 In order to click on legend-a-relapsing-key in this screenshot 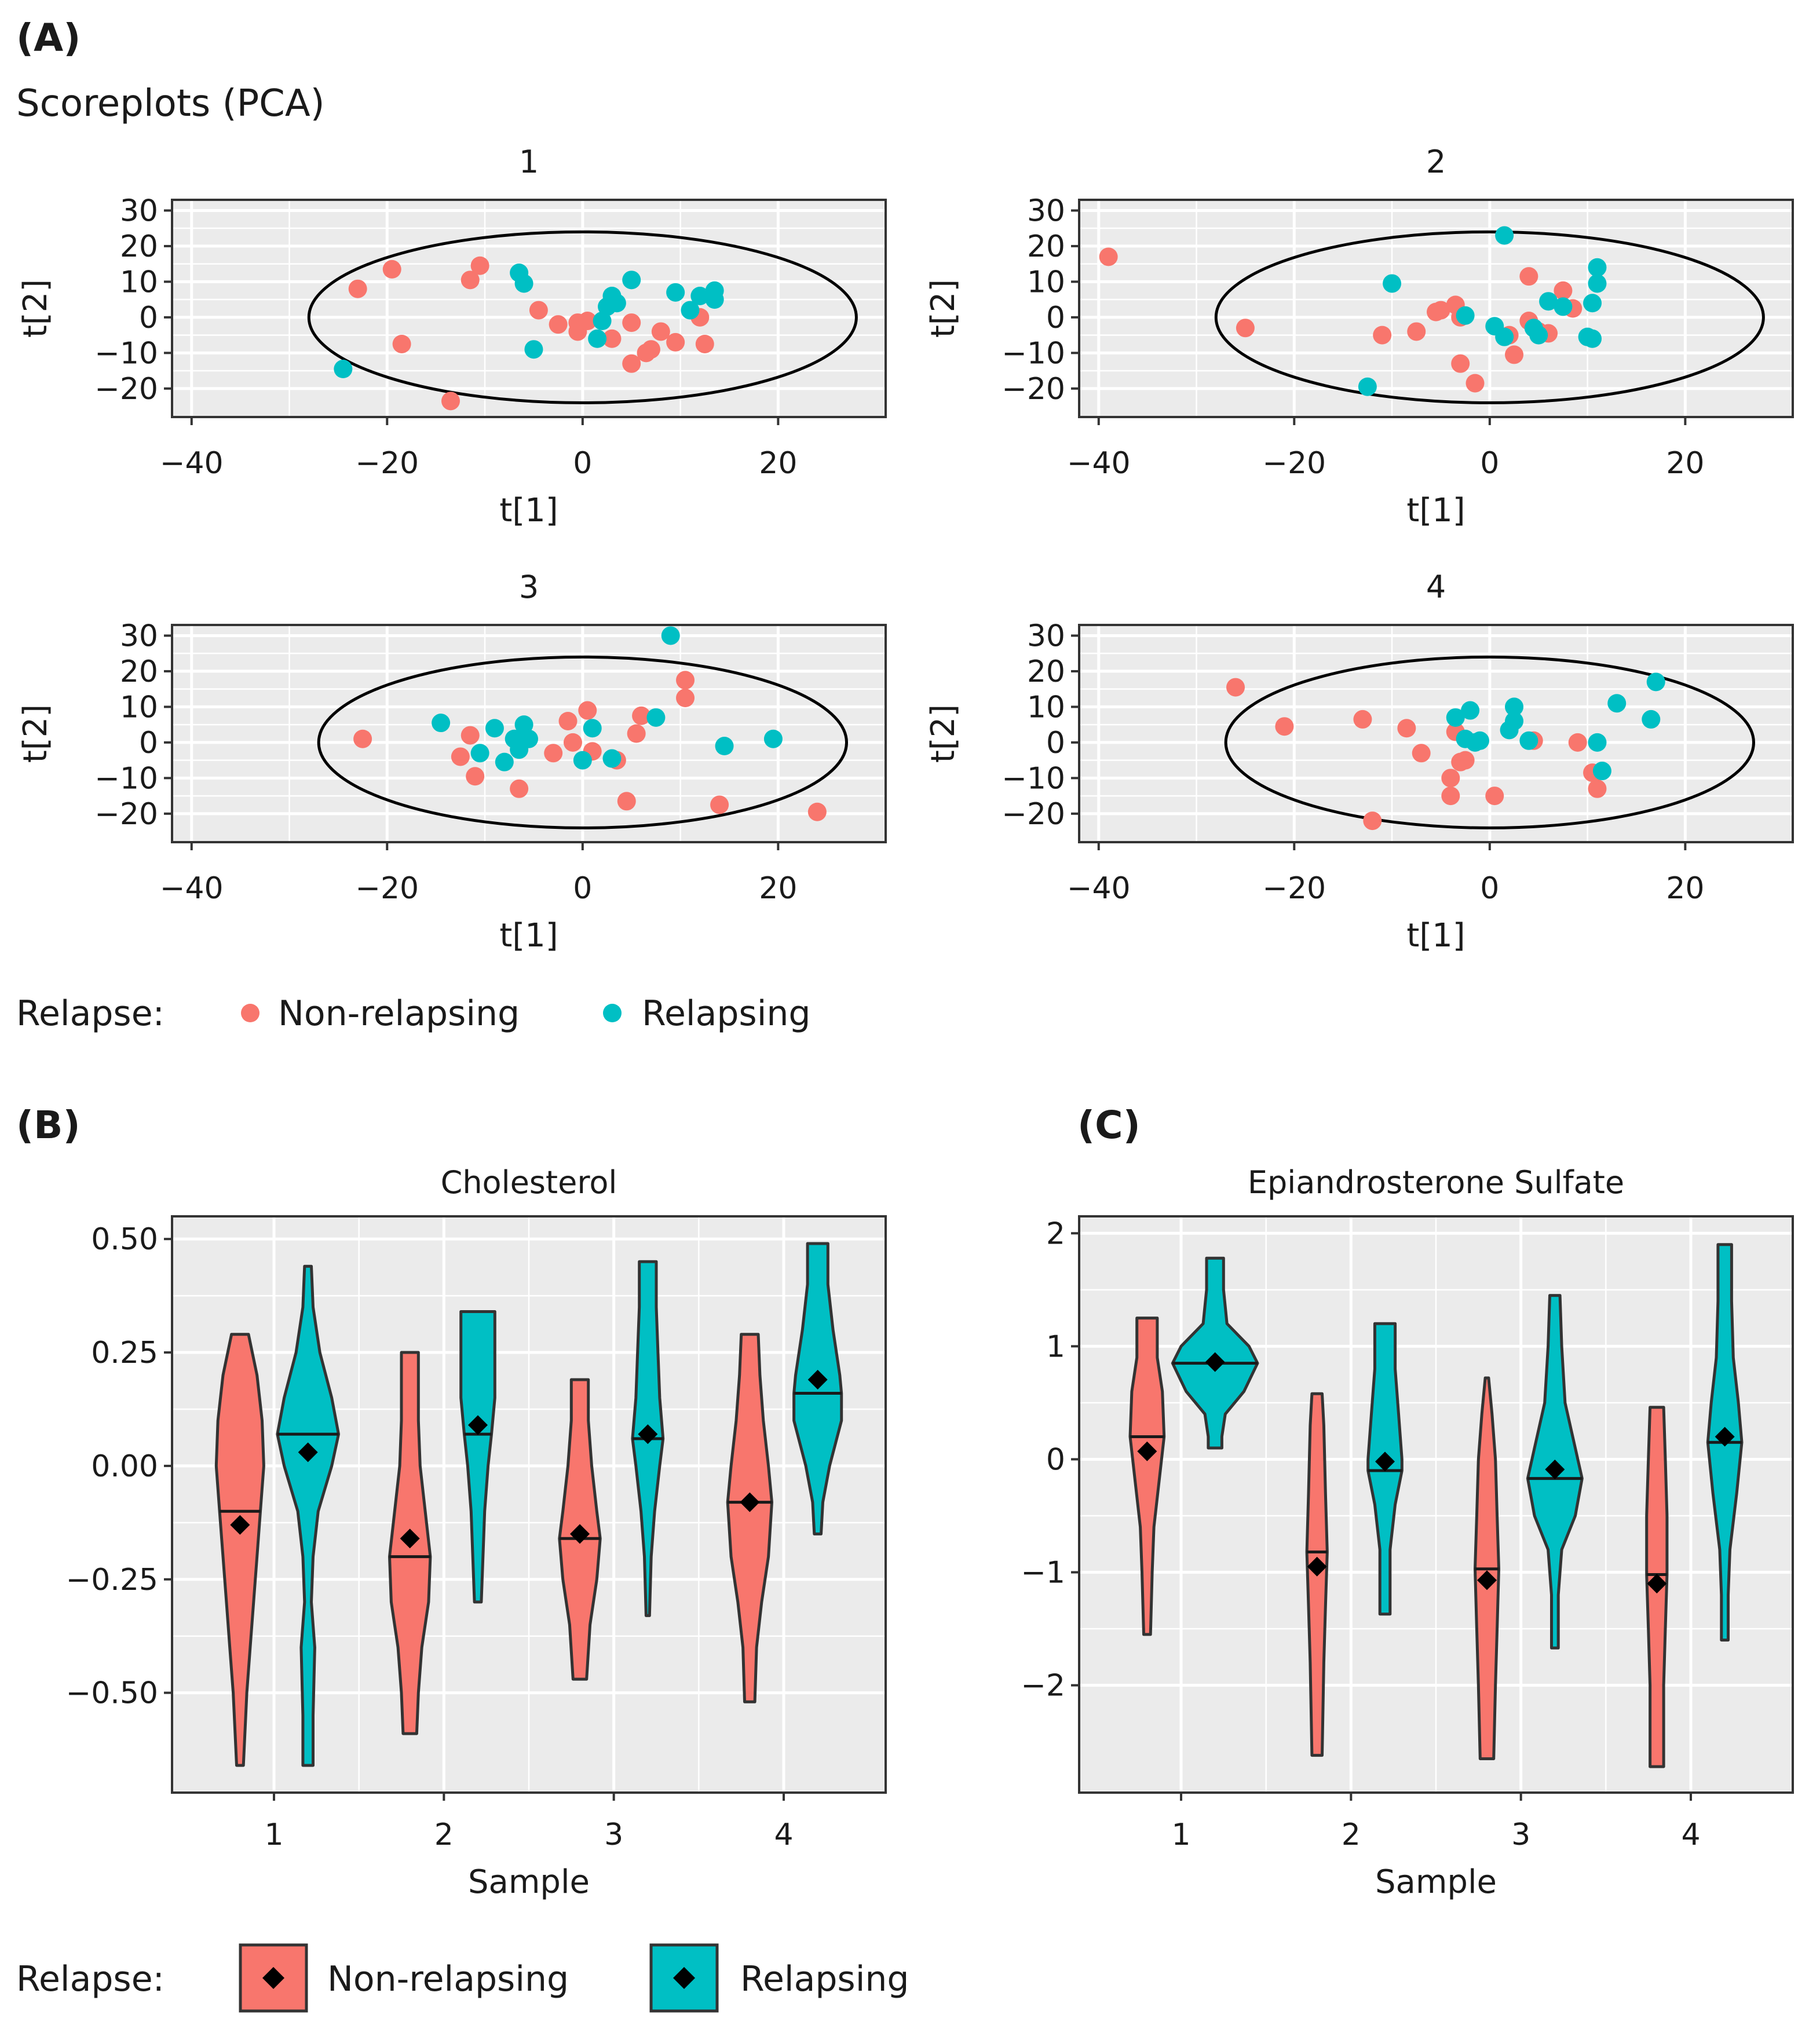, I will do `click(612, 1013)`.